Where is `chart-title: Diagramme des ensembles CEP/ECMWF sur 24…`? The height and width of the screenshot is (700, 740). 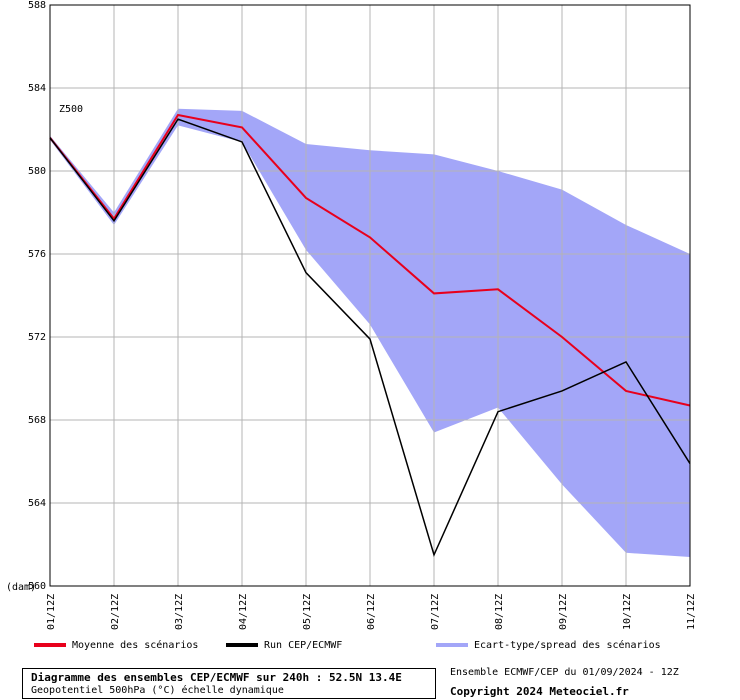
chart-title: Diagramme des ensembles CEP/ECMWF sur 24… is located at coordinates (216, 677).